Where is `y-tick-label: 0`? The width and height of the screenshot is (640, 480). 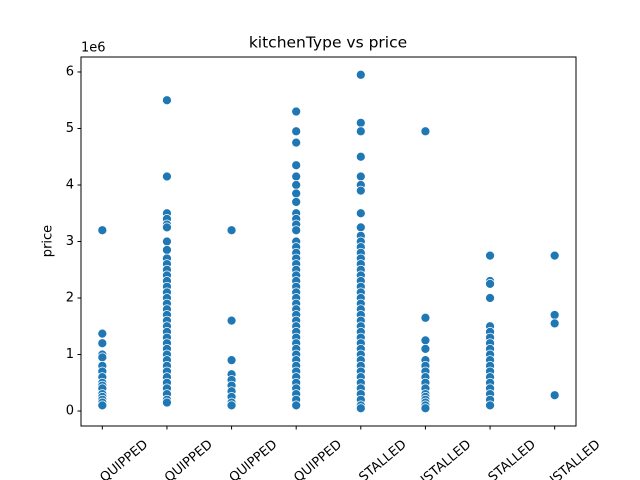
y-tick-label: 0 is located at coordinates (70, 411).